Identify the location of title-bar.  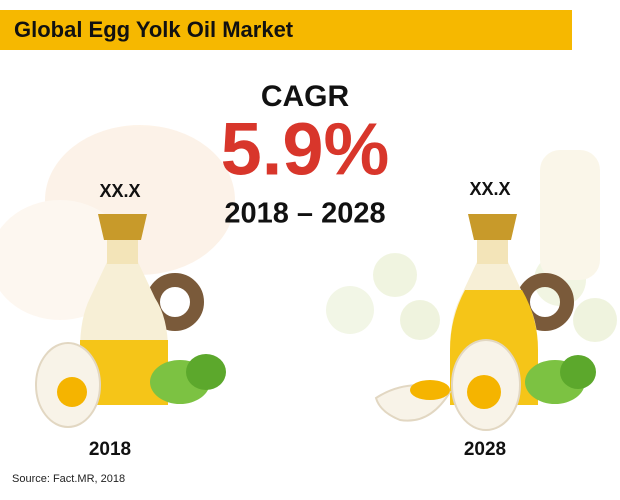
(286, 30).